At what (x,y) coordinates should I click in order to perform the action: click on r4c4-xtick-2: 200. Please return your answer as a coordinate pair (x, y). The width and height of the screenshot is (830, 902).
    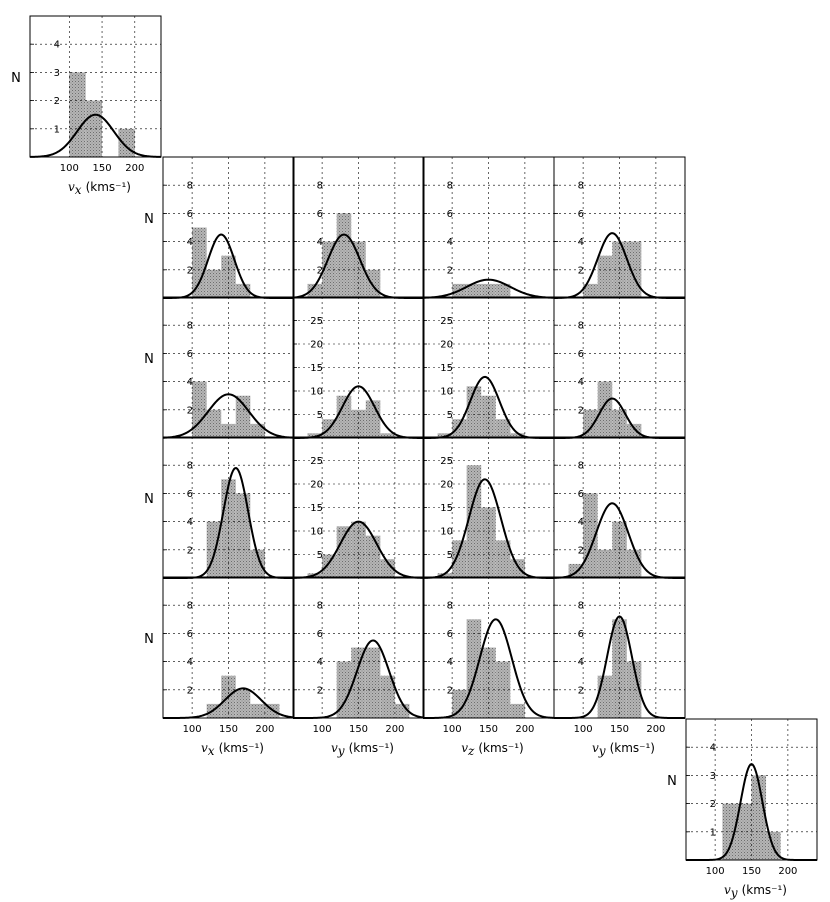
    Looking at the image, I should click on (655, 729).